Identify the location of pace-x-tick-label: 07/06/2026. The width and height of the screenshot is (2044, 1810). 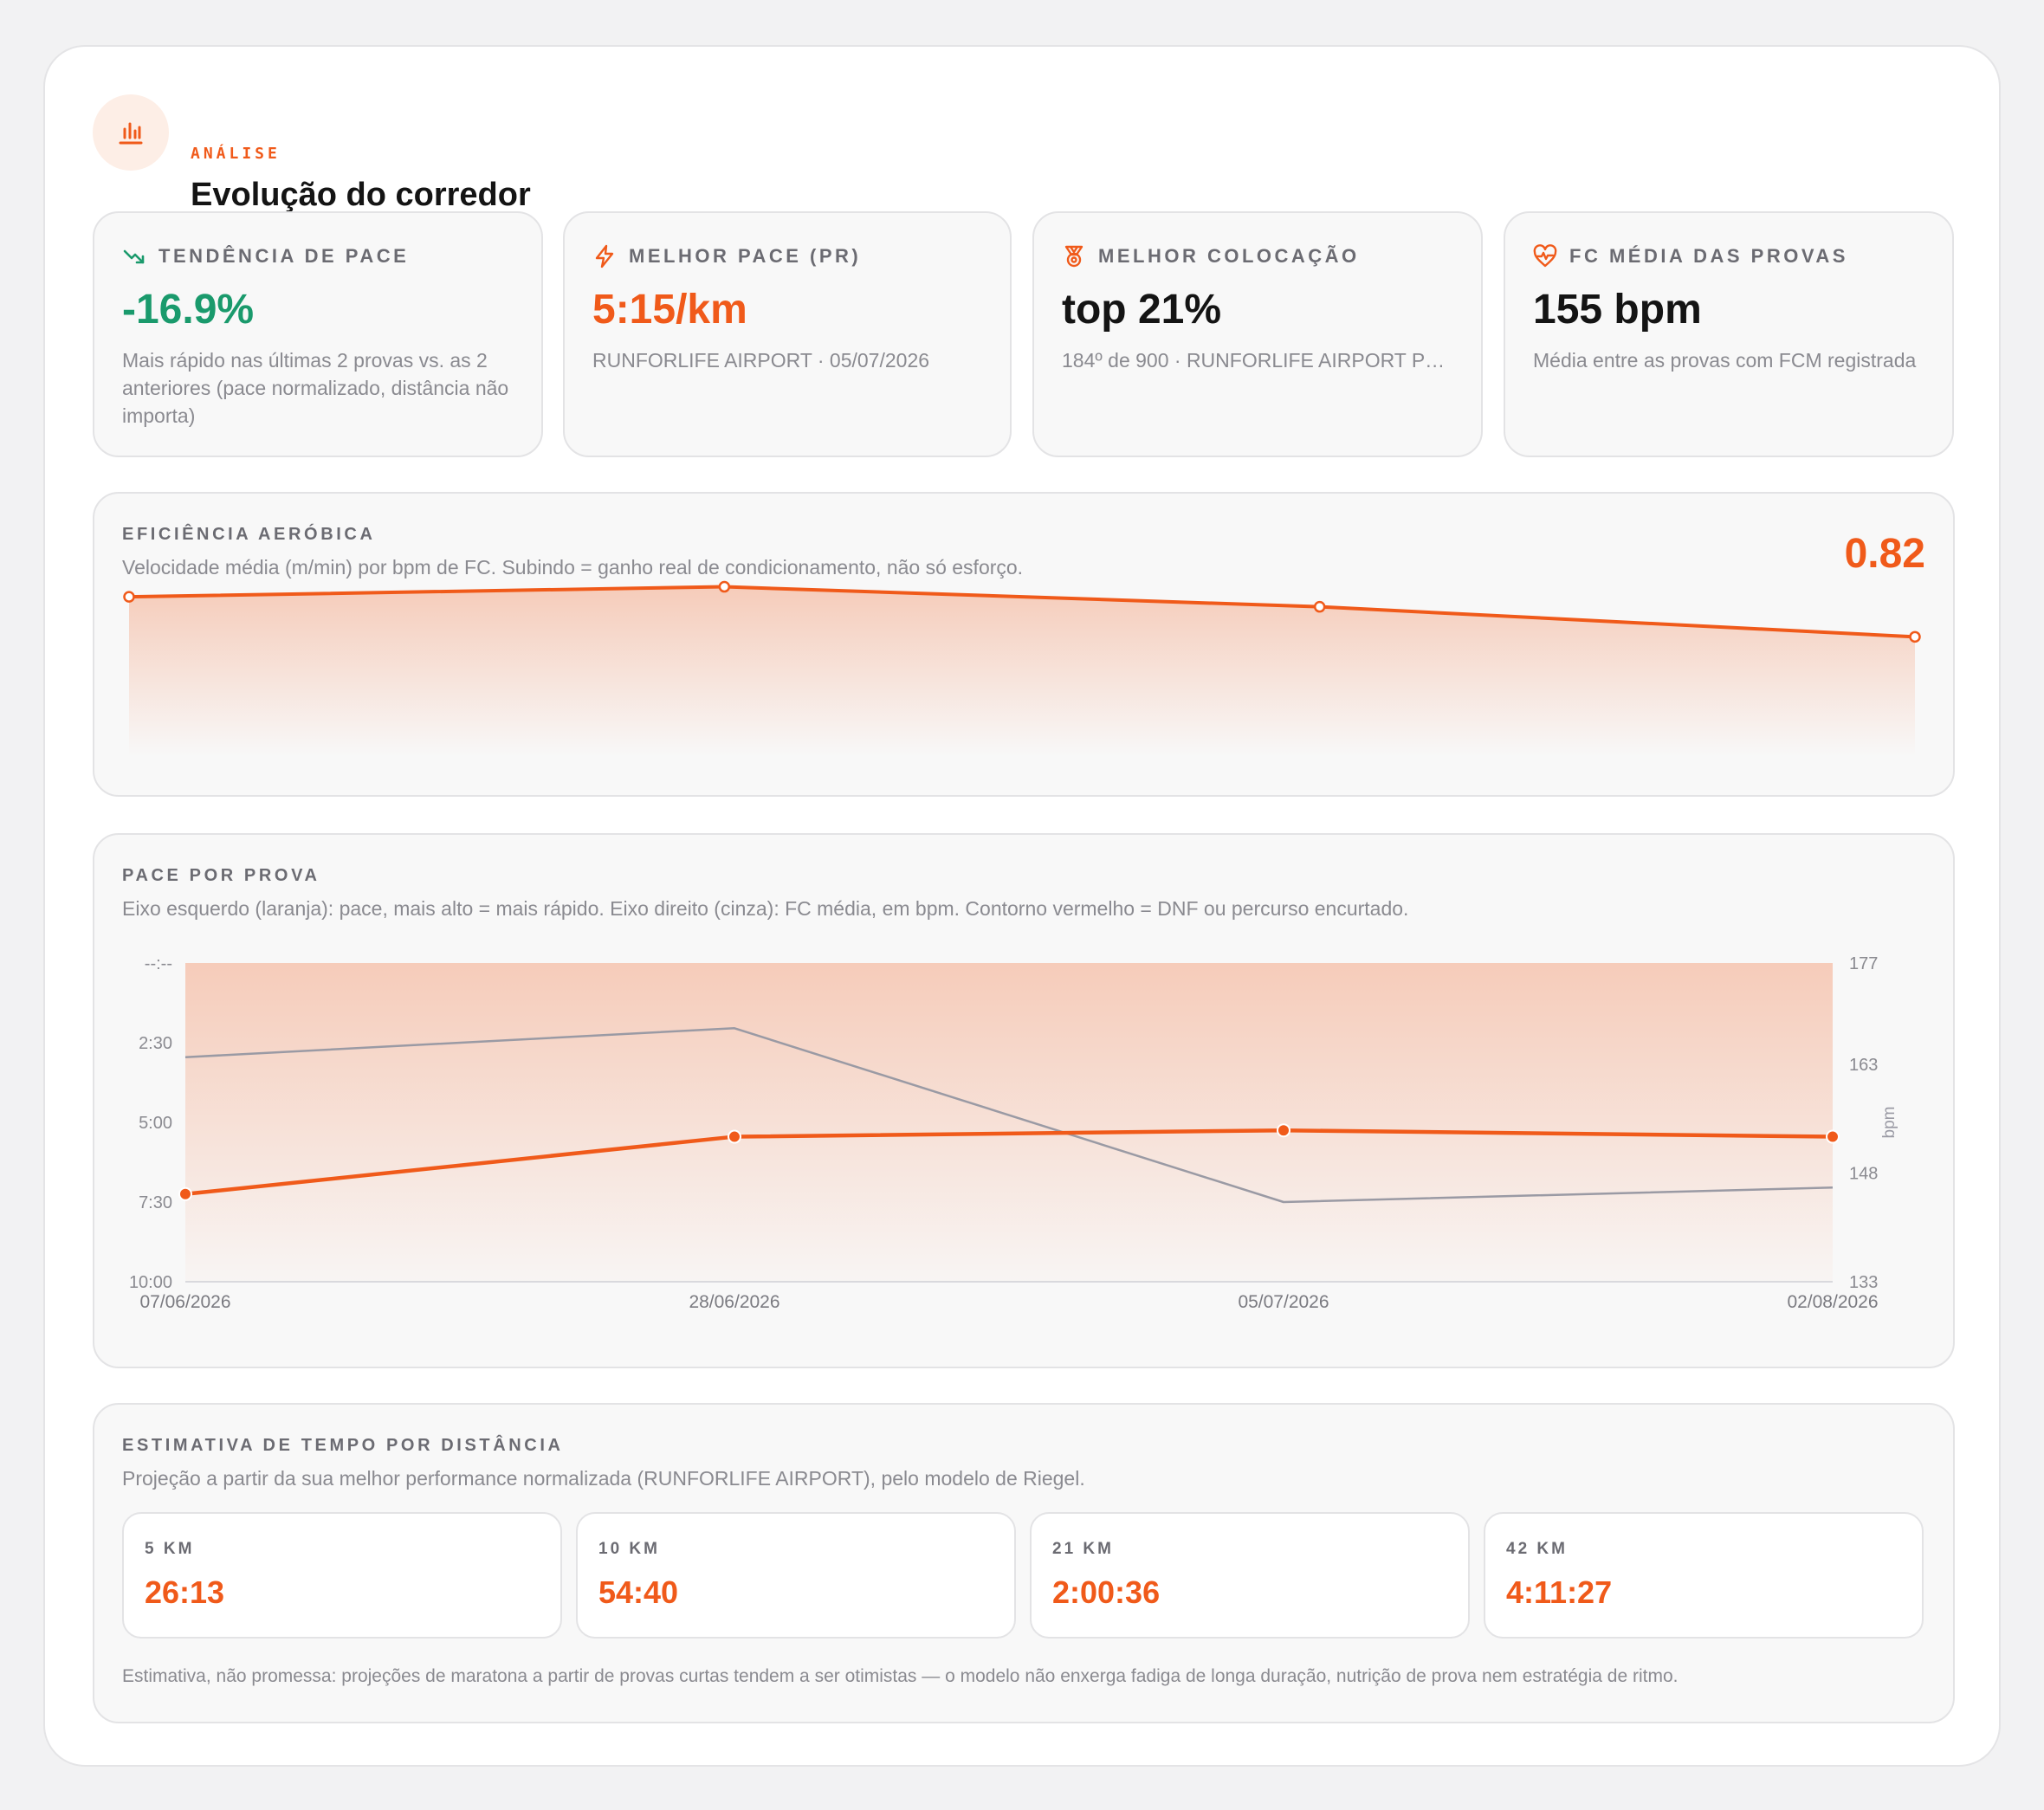
(184, 1302).